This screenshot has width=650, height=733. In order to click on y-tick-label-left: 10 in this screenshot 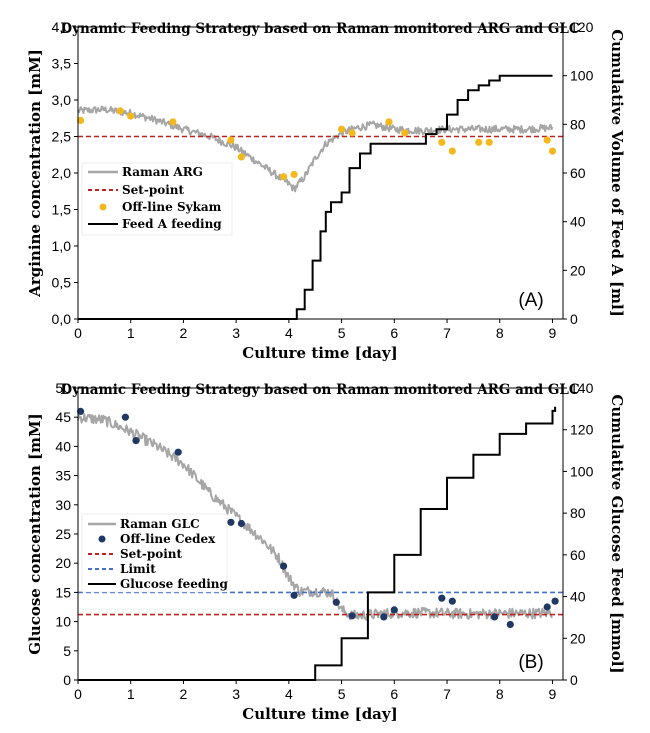, I will do `click(63, 622)`.